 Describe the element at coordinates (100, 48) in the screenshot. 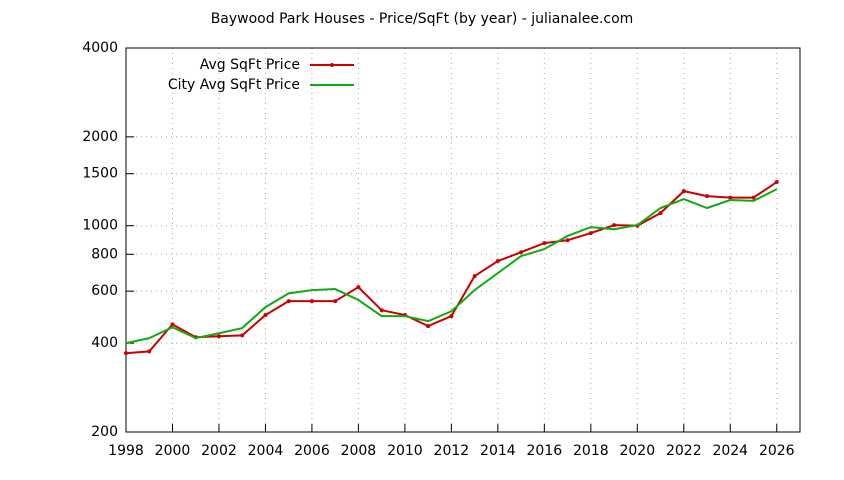

I see `y-tick-label: 4000` at that location.